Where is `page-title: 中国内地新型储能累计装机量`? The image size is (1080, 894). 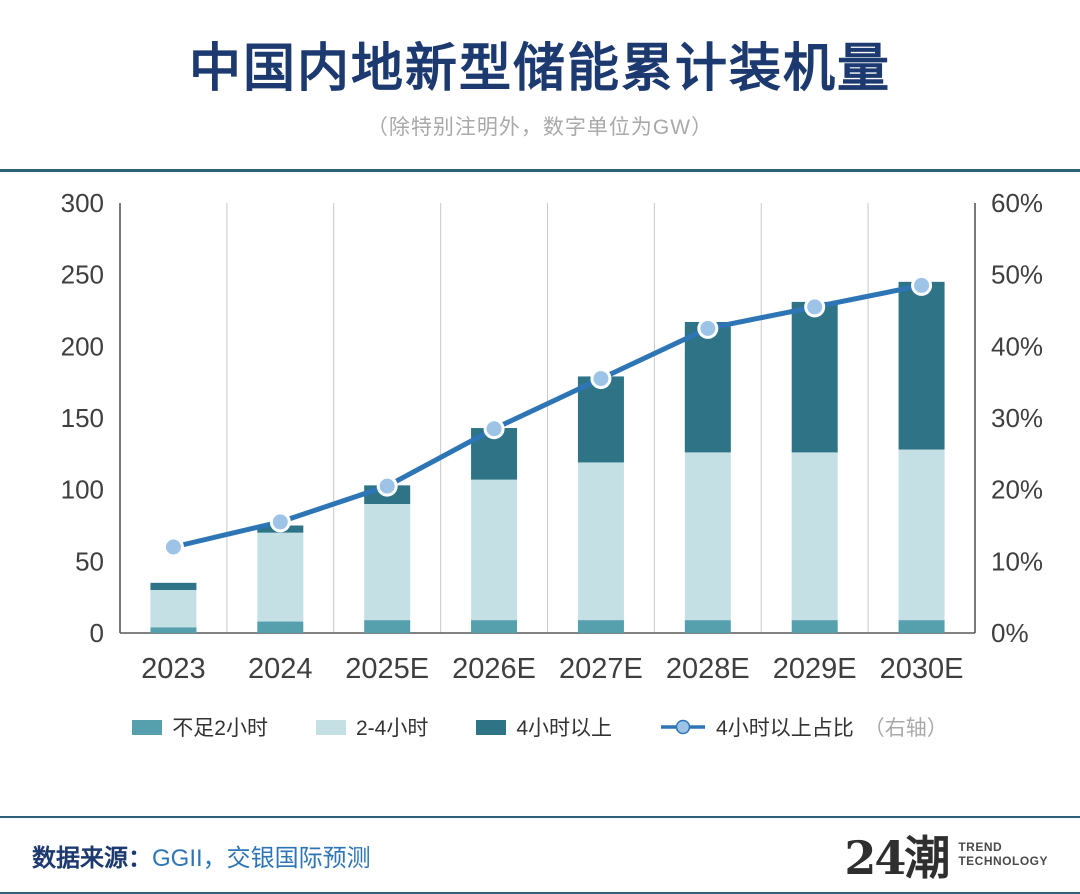 page-title: 中国内地新型储能累计装机量 is located at coordinates (539, 69).